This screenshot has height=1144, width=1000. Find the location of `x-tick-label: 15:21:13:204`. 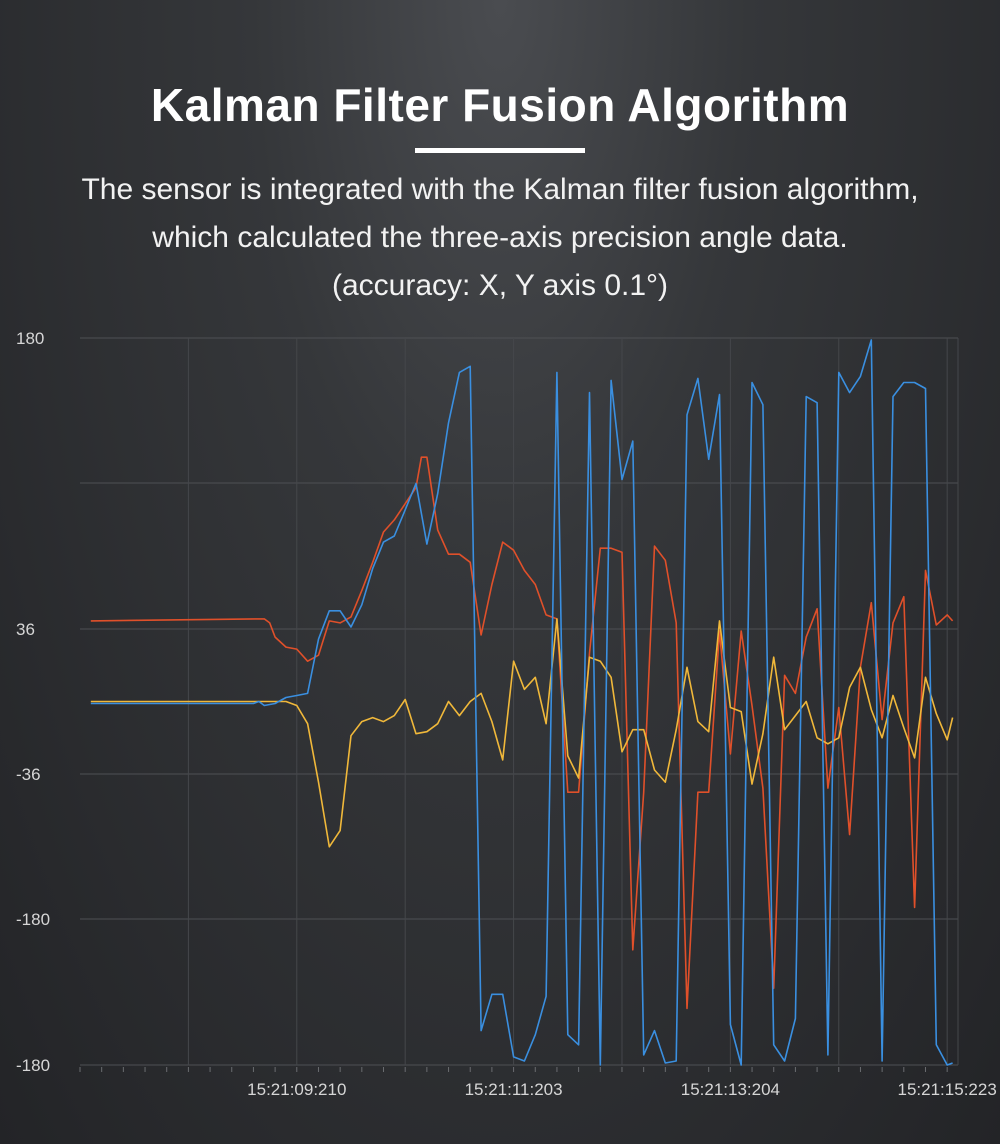

x-tick-label: 15:21:13:204 is located at coordinates (730, 1089).